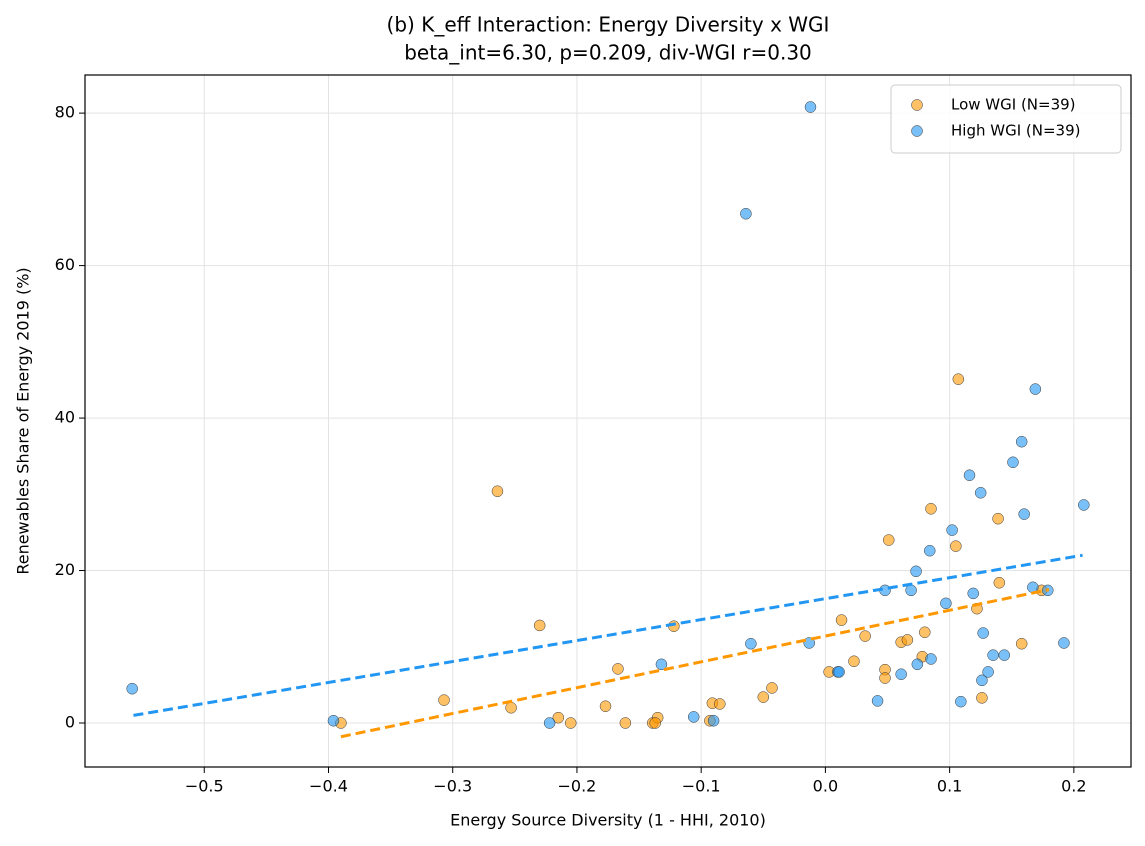  I want to click on x-tick-label: −0.4, so click(328, 786).